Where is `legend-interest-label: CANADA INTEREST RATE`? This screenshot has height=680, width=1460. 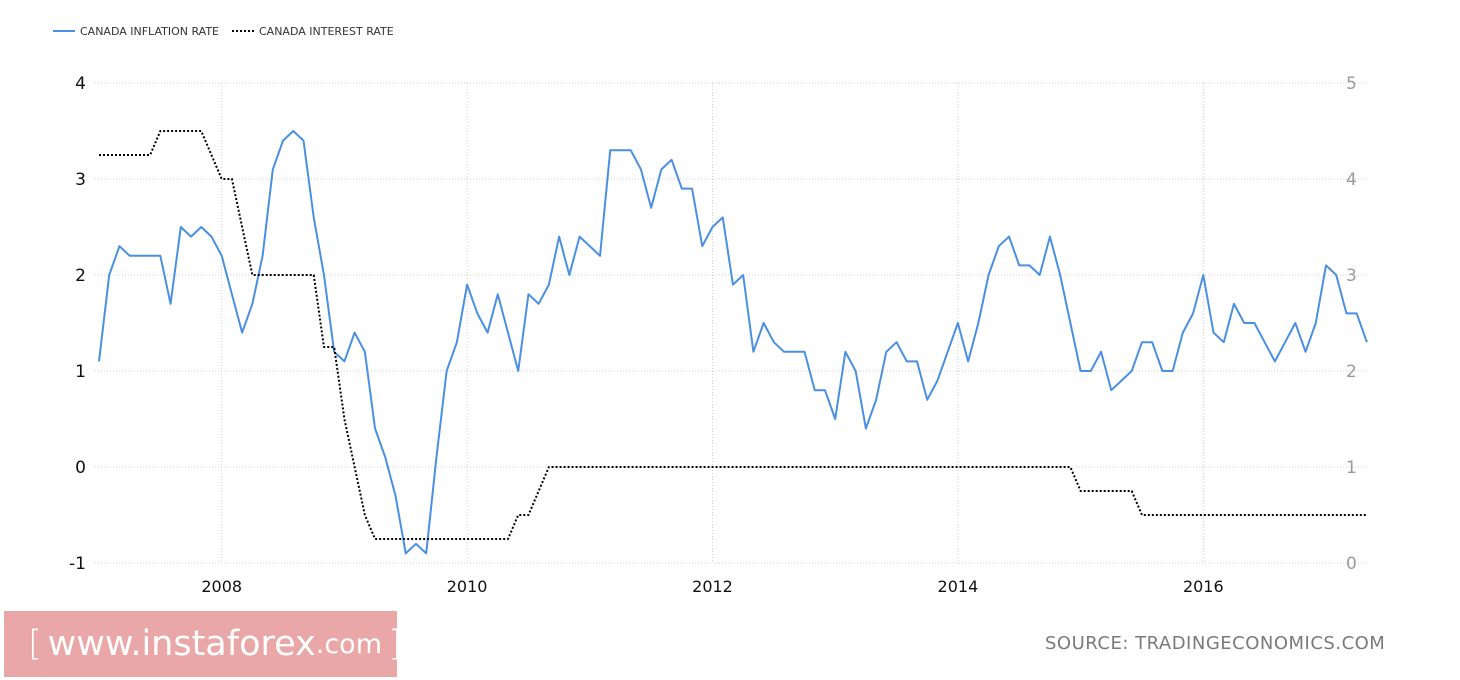
legend-interest-label: CANADA INTEREST RATE is located at coordinates (326, 31).